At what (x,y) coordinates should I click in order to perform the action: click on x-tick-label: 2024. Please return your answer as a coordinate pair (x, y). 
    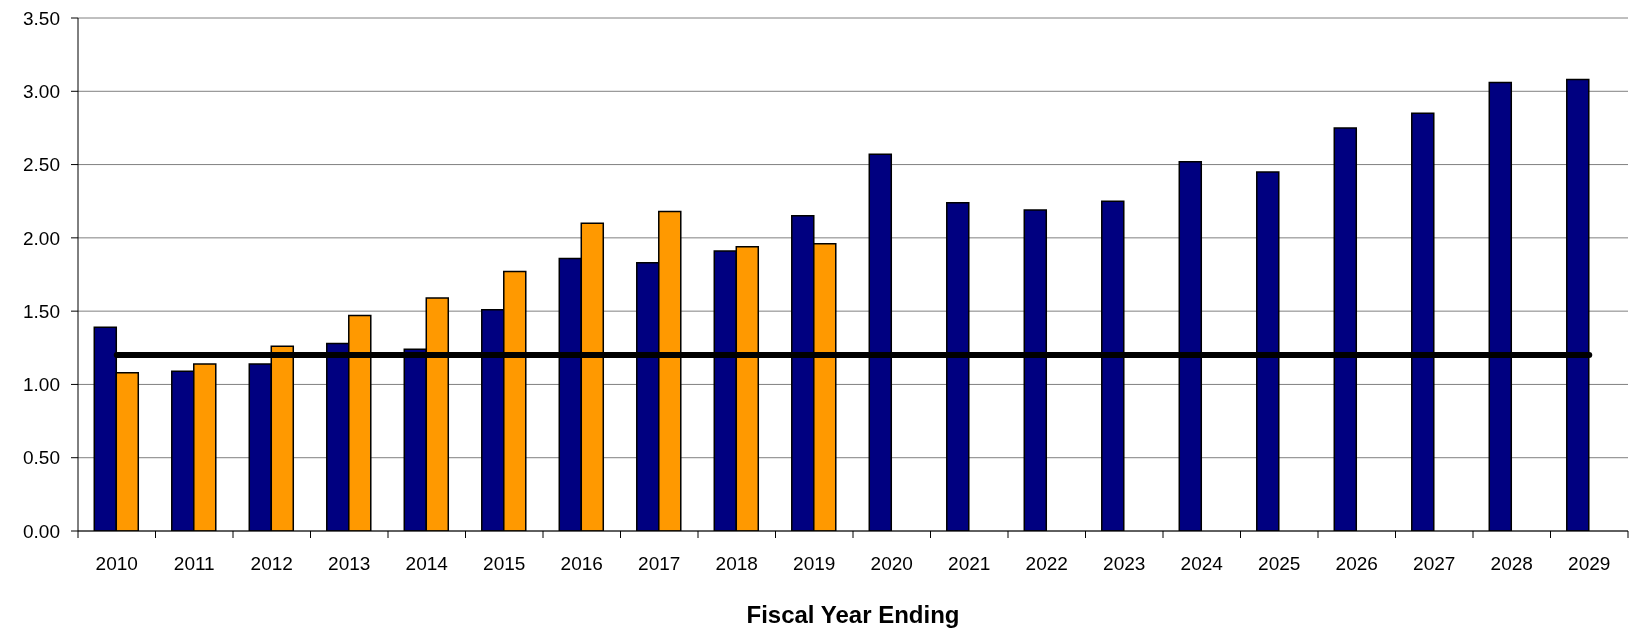
    Looking at the image, I should click on (1202, 563).